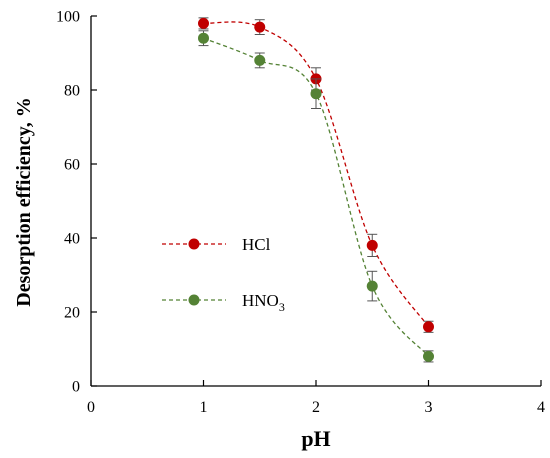 This screenshot has height=458, width=550. What do you see at coordinates (91, 407) in the screenshot?
I see `x-tick-label: 0` at bounding box center [91, 407].